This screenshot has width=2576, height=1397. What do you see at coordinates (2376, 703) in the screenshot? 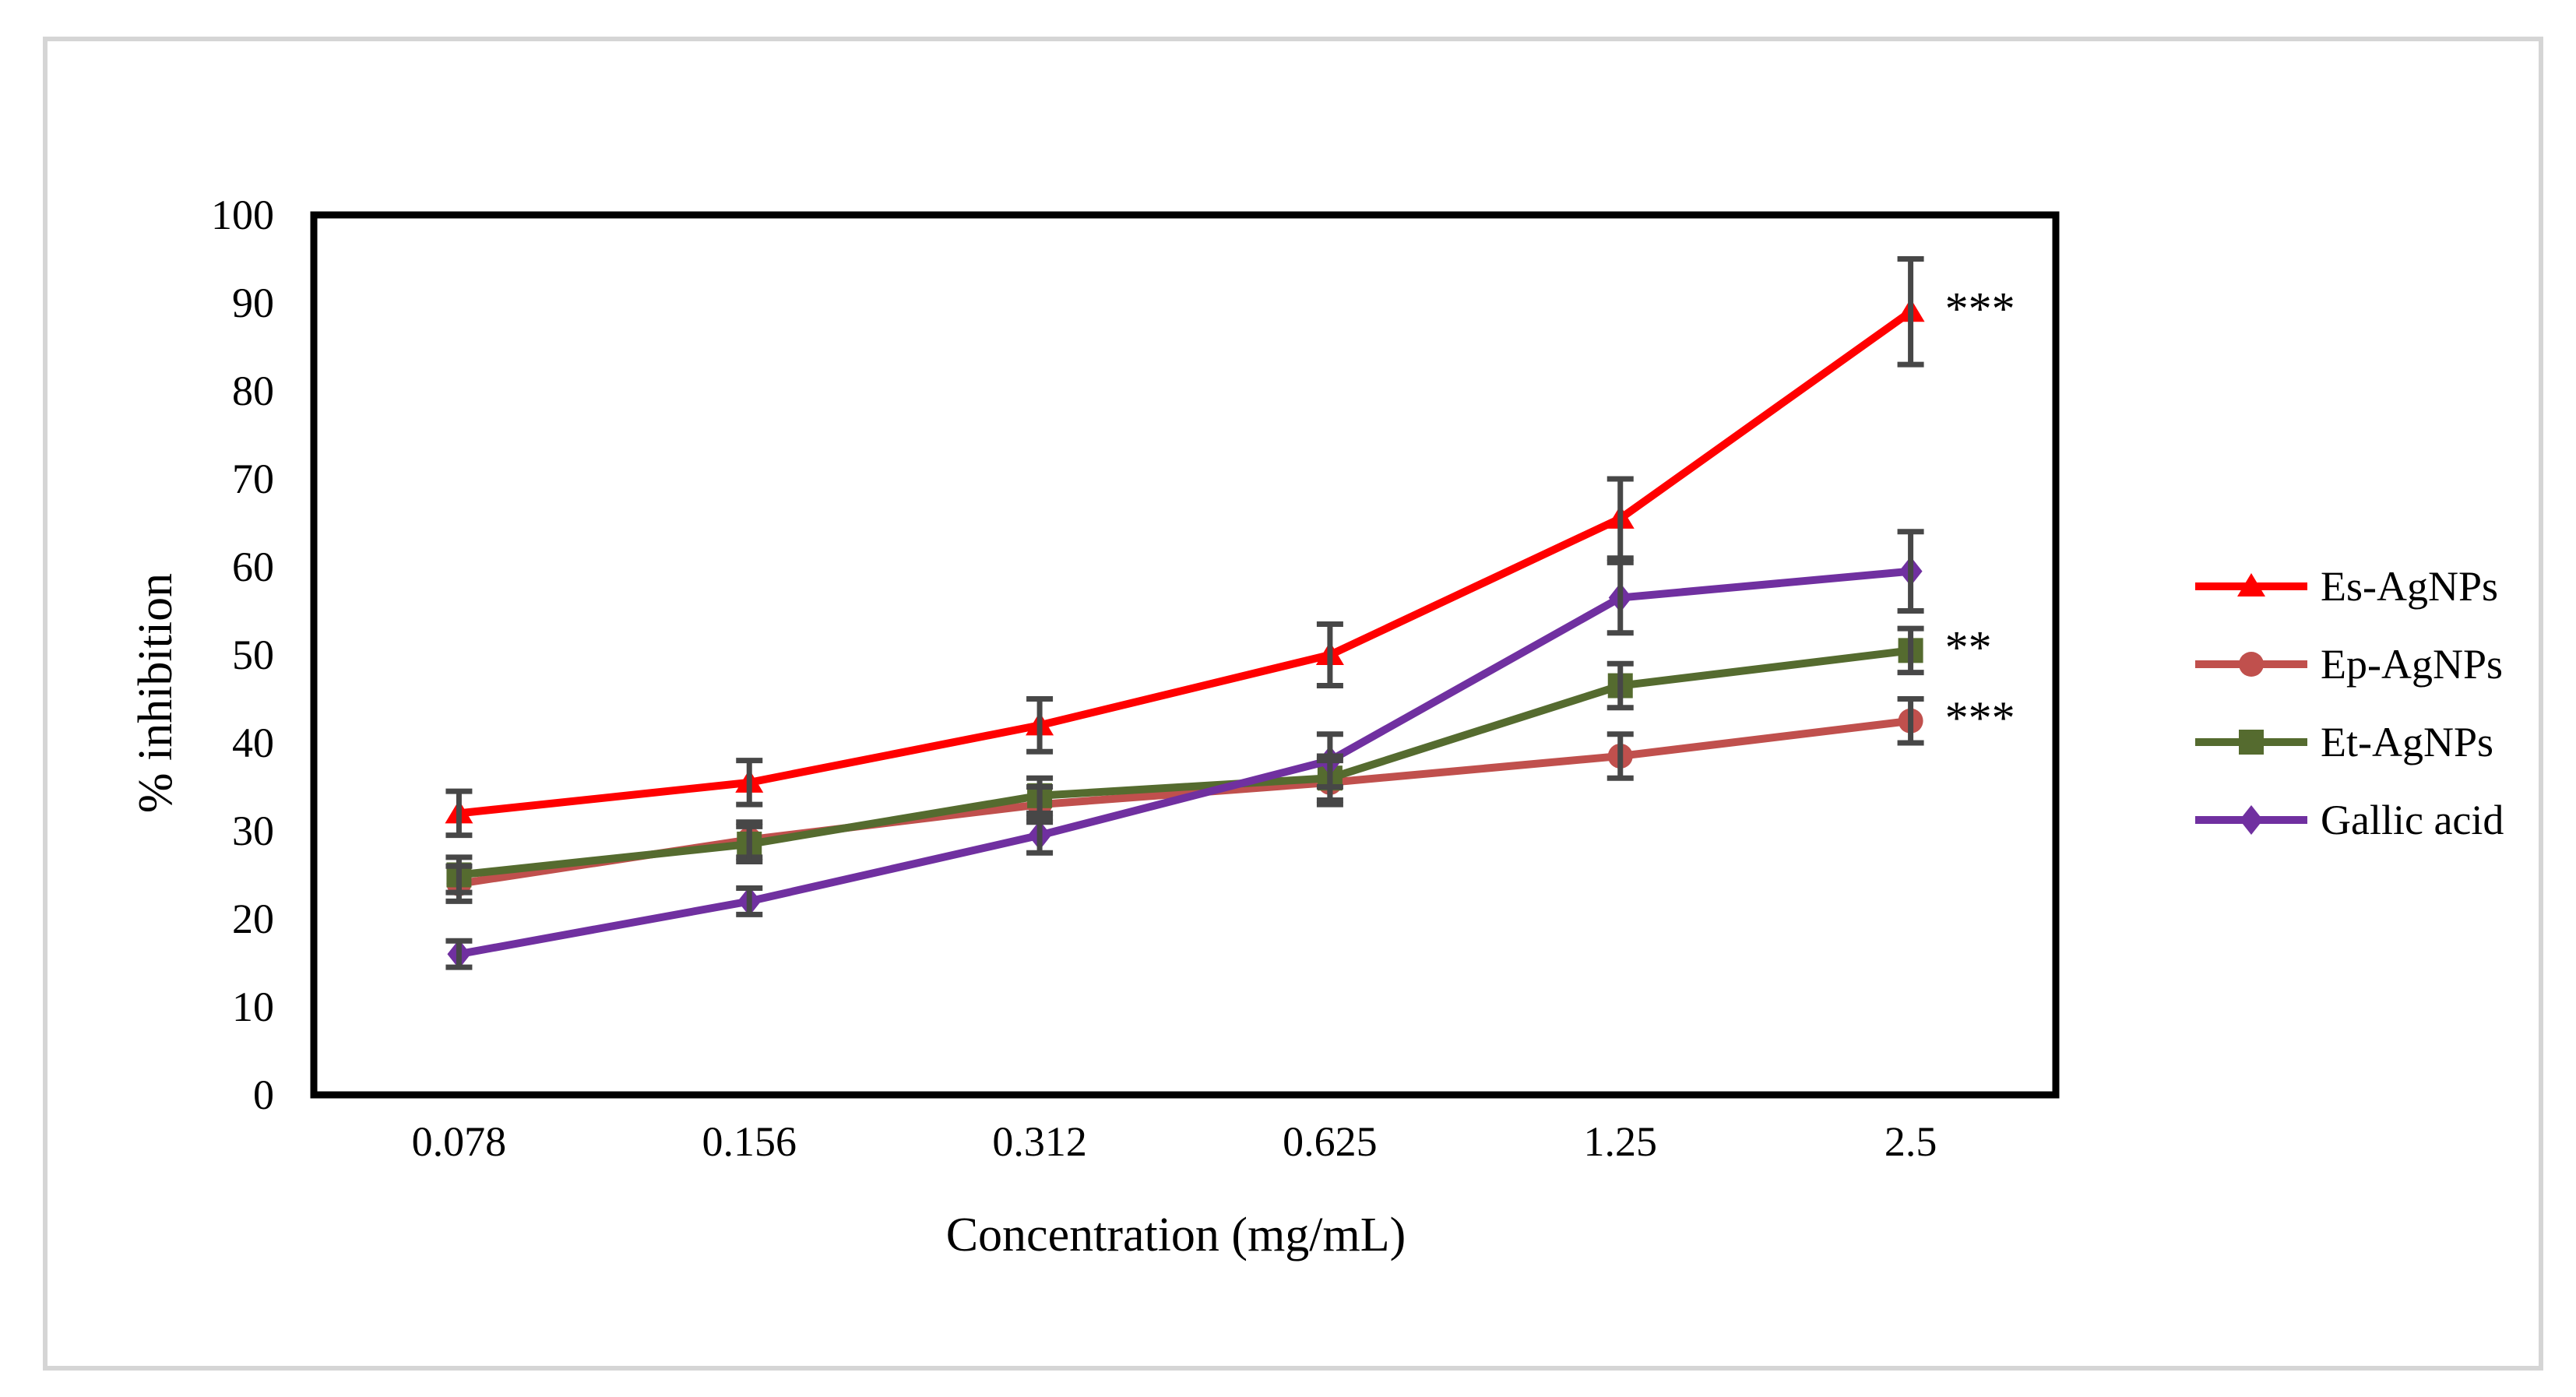
I see `legend: Es-AgNPs Ep-AgNPs Et-AgNPs Gallic acid` at bounding box center [2376, 703].